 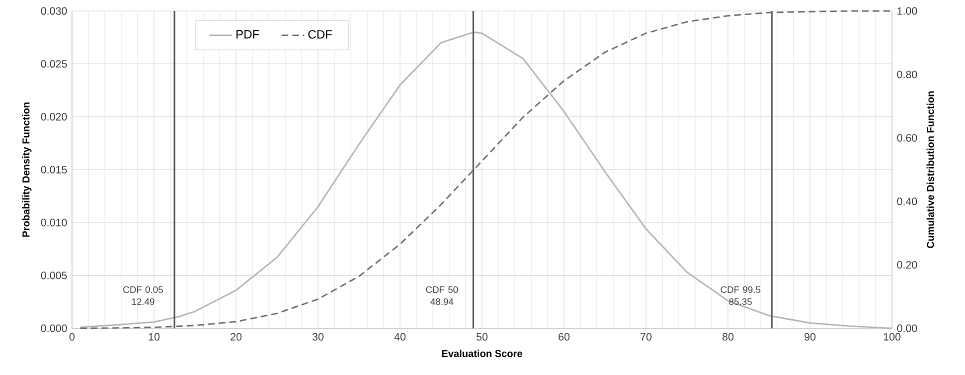 I want to click on y-tick-label: 0.005, so click(x=54, y=276).